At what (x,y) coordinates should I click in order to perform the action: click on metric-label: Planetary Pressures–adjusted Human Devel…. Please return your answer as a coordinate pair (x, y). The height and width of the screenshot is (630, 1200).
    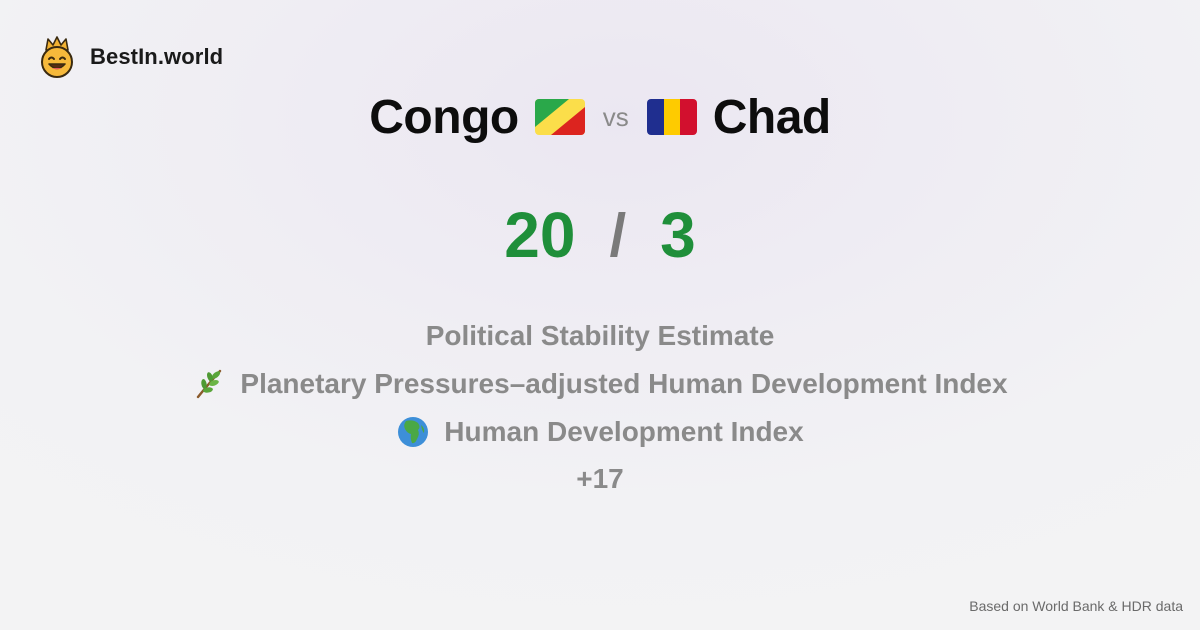
    Looking at the image, I should click on (624, 383).